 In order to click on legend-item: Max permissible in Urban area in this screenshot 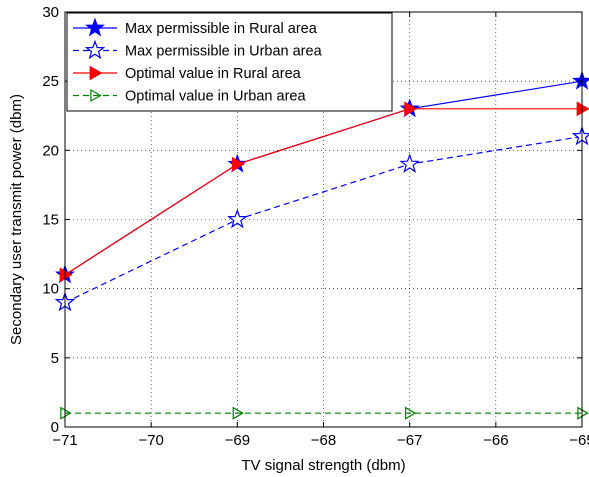, I will do `click(198, 49)`.